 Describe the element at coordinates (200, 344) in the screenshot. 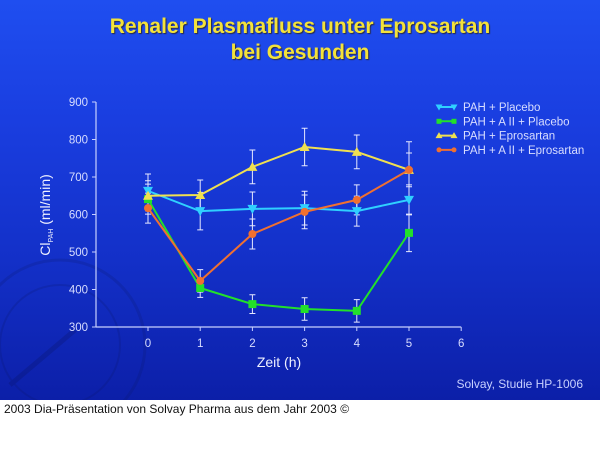

I see `x-tick-label: 1` at that location.